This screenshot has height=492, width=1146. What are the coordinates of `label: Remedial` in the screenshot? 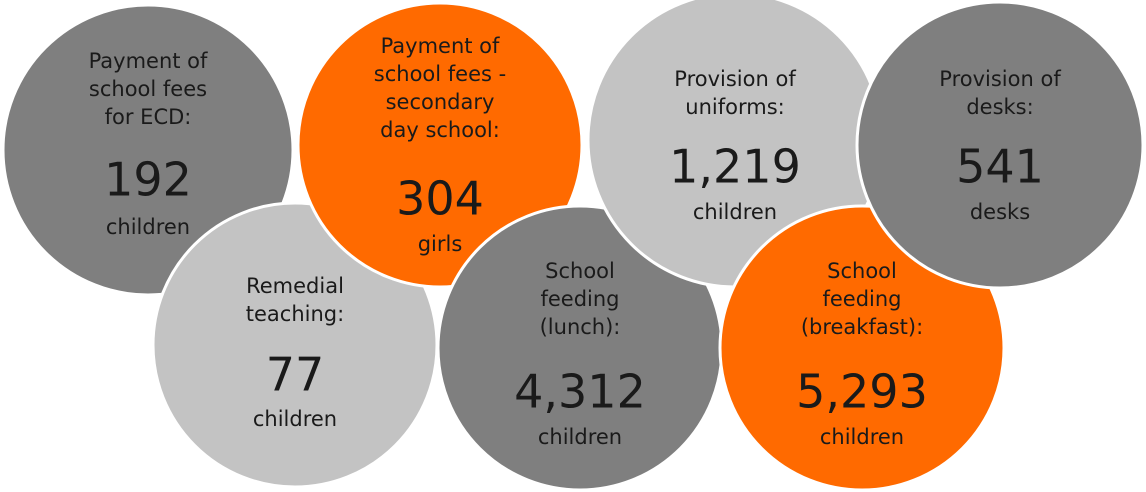 It's located at (295, 286).